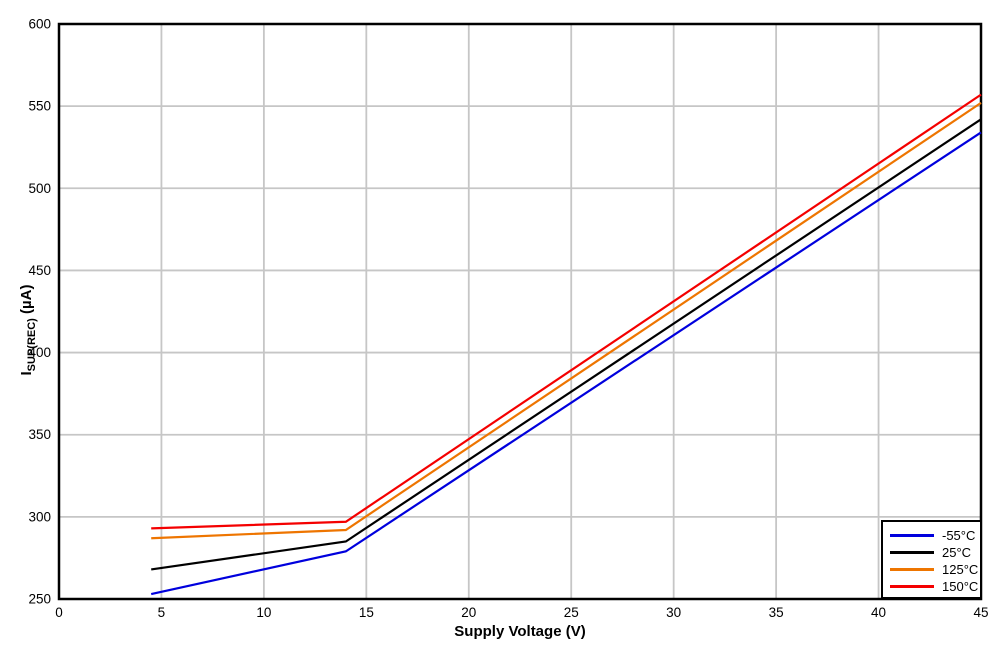 This screenshot has width=1006, height=652. I want to click on y-tick-label: 600, so click(39, 24).